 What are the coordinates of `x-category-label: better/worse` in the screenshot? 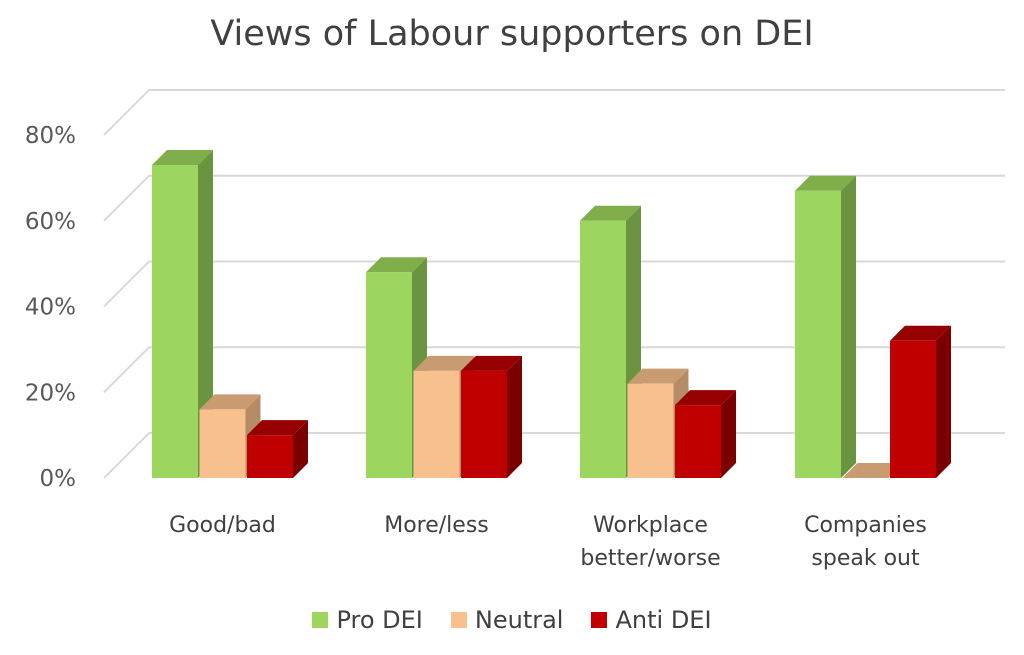 It's located at (650, 558).